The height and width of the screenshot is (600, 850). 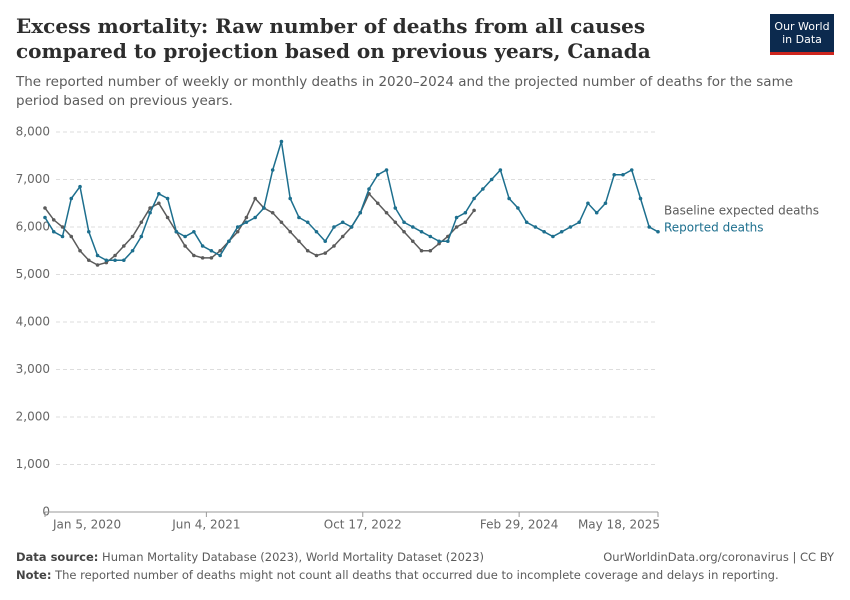 What do you see at coordinates (205, 525) in the screenshot?
I see `x-tick-label: Jun 4, 2021` at bounding box center [205, 525].